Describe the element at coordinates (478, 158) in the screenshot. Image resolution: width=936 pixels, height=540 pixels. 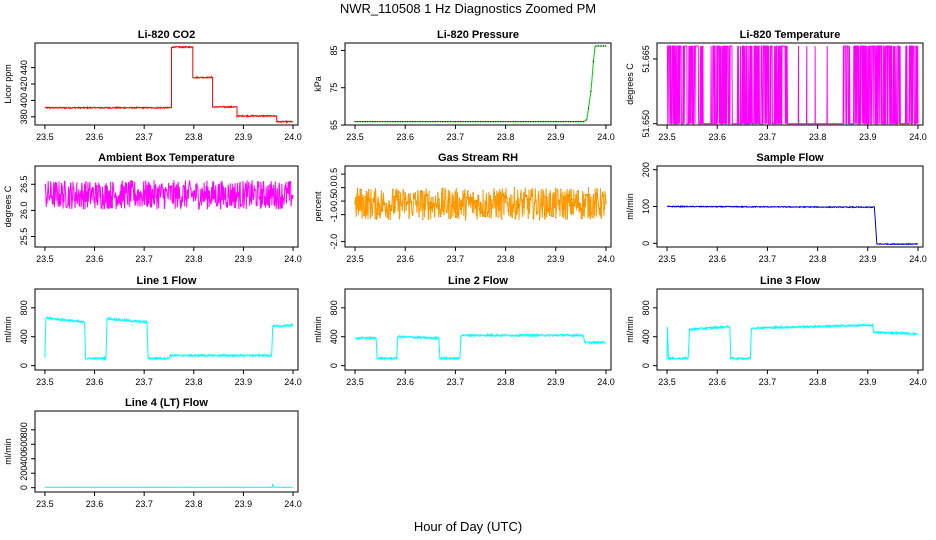
I see `chart-title: Gas Stream RH` at that location.